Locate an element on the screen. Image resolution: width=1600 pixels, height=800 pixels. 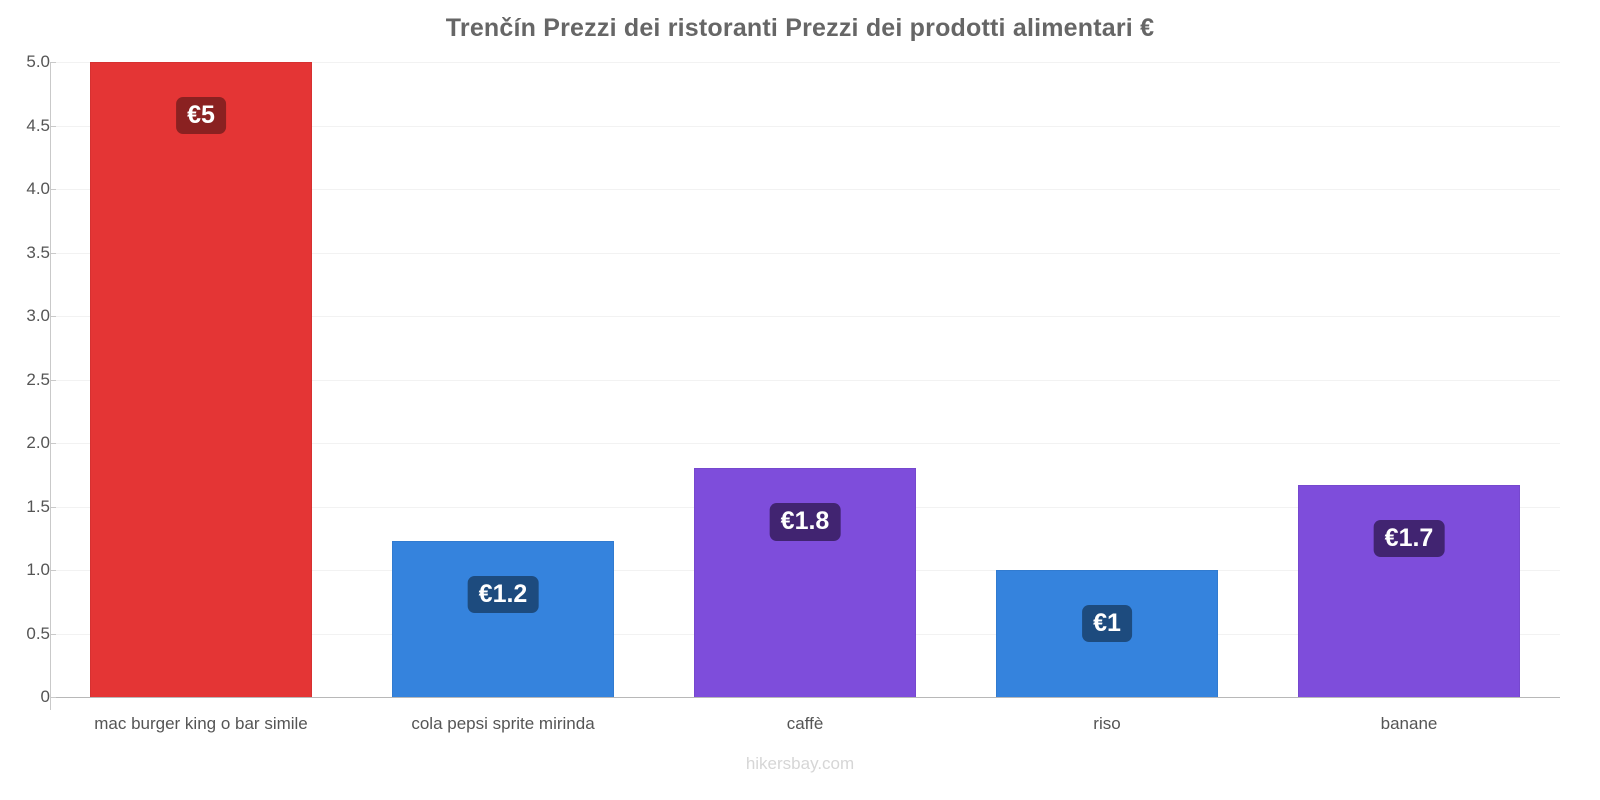
y-axis-tick-label: 5.0 is located at coordinates (38, 61).